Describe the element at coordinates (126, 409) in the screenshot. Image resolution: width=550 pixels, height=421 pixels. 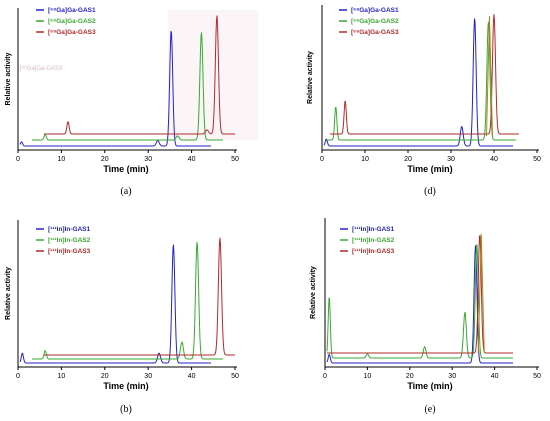
I see `panel-label: (b)` at that location.